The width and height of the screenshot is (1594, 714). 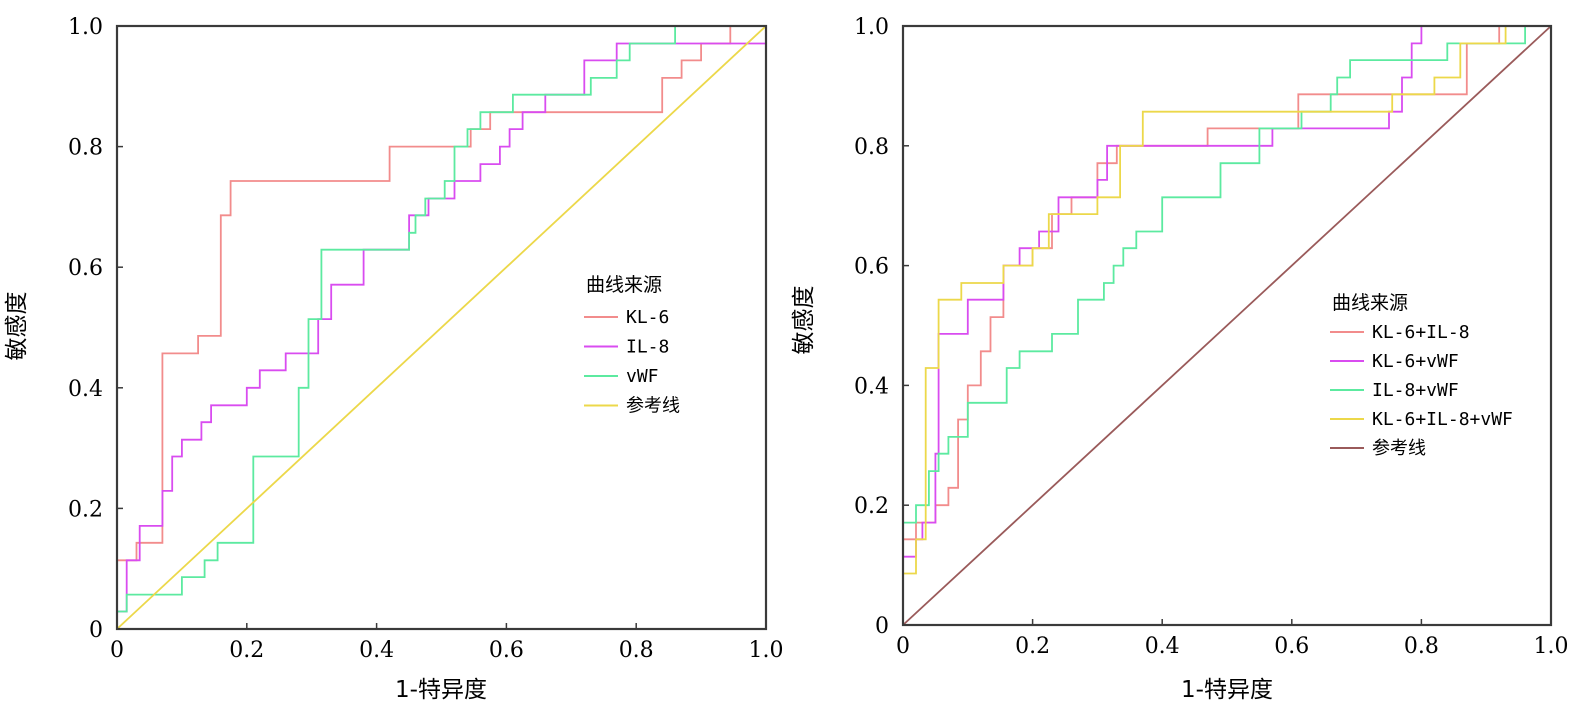 What do you see at coordinates (1415, 361) in the screenshot?
I see `legend-label: KL-6+vWF` at bounding box center [1415, 361].